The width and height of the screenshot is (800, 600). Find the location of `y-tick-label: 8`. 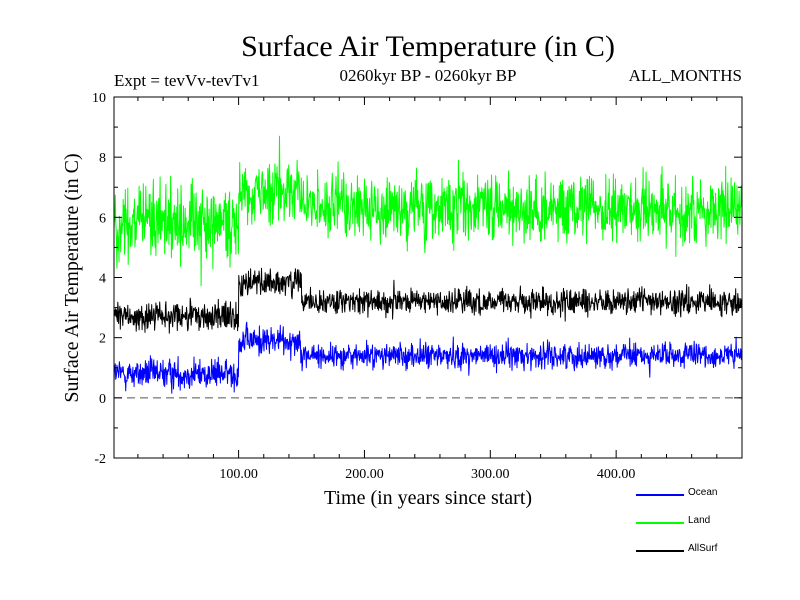

y-tick-label: 8 is located at coordinates (102, 158).